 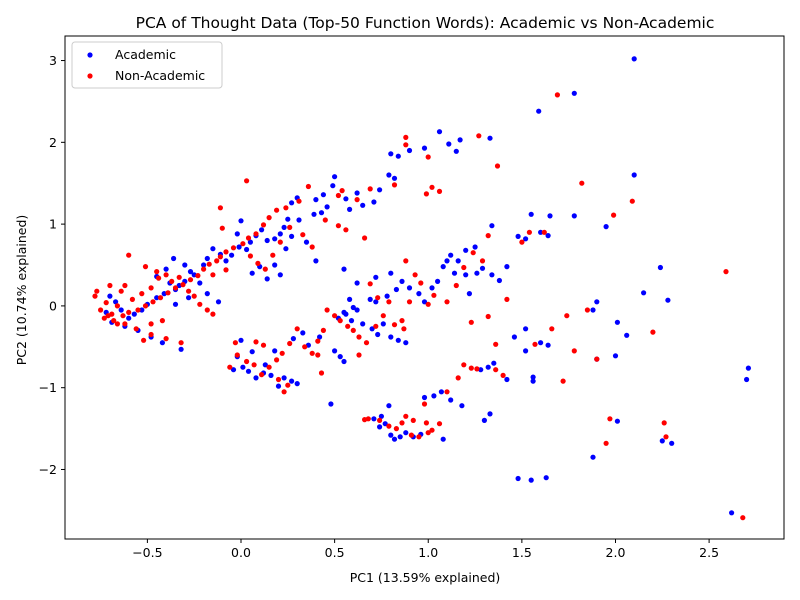 I want to click on x-tick-label-3: 1.0, so click(x=428, y=552).